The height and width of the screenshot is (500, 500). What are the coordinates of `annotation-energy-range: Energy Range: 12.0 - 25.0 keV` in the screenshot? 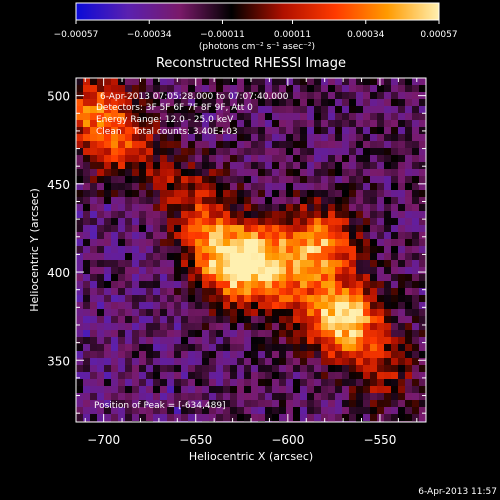 It's located at (165, 120).